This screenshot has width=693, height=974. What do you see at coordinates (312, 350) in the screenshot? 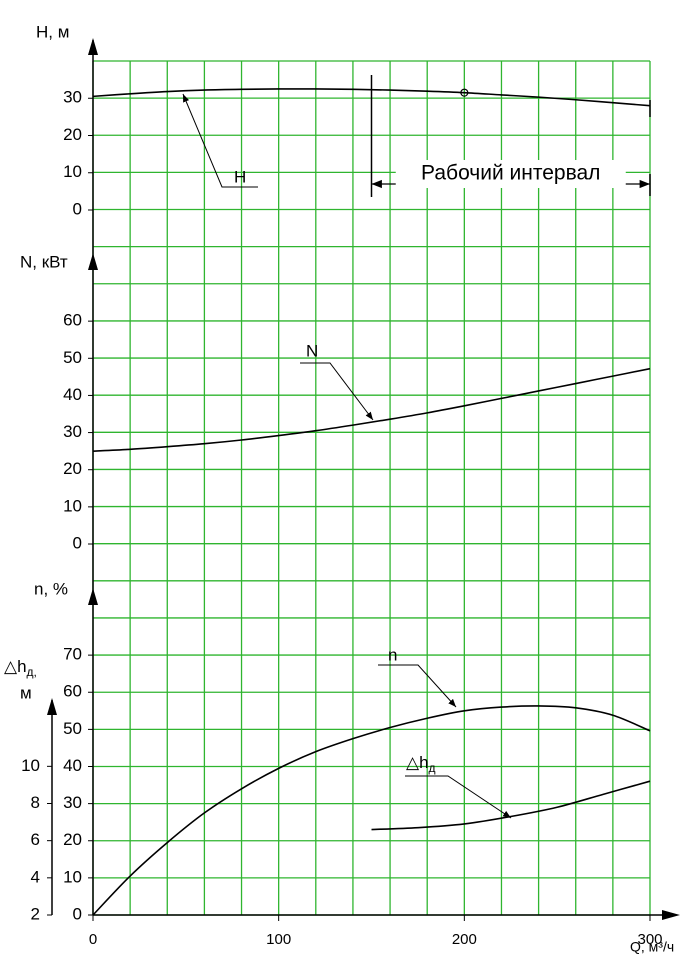
I see `curve-label: N` at bounding box center [312, 350].